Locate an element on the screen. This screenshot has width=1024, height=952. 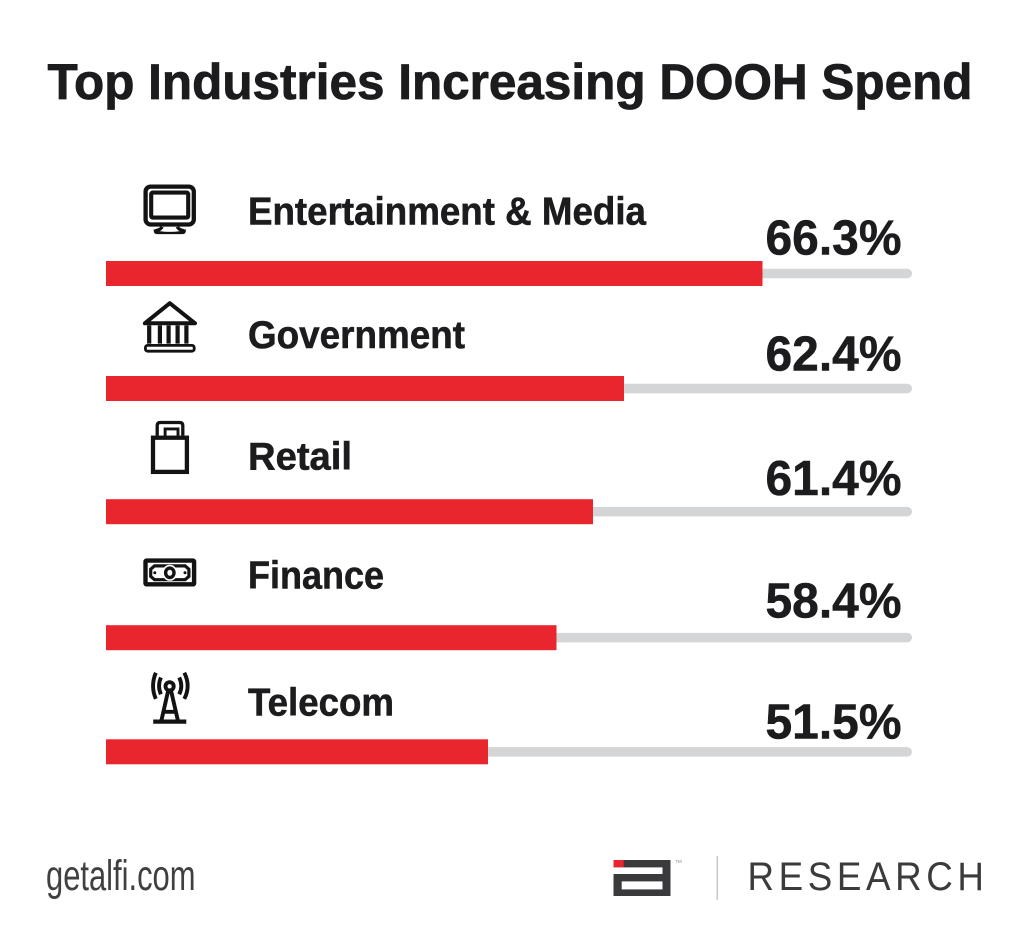
svg-text: Telecom is located at coordinates (321, 703).